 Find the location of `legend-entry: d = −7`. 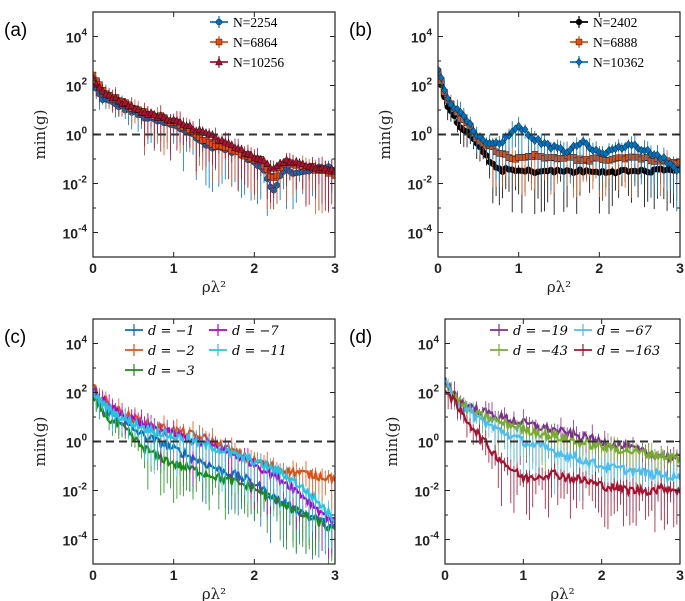

legend-entry: d = −7 is located at coordinates (255, 331).